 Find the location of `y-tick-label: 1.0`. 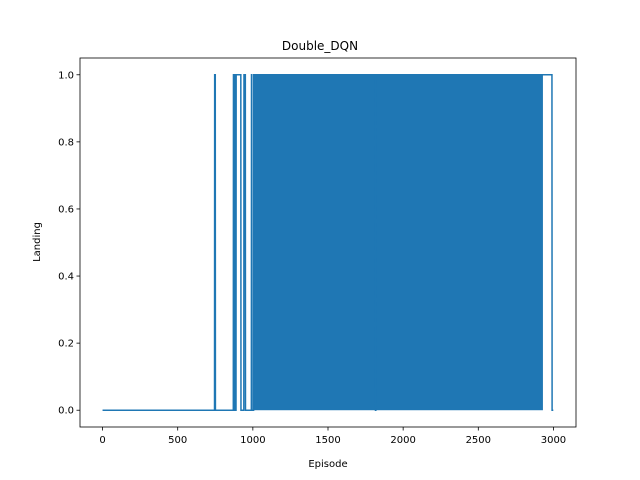

y-tick-label: 1.0 is located at coordinates (66, 75).